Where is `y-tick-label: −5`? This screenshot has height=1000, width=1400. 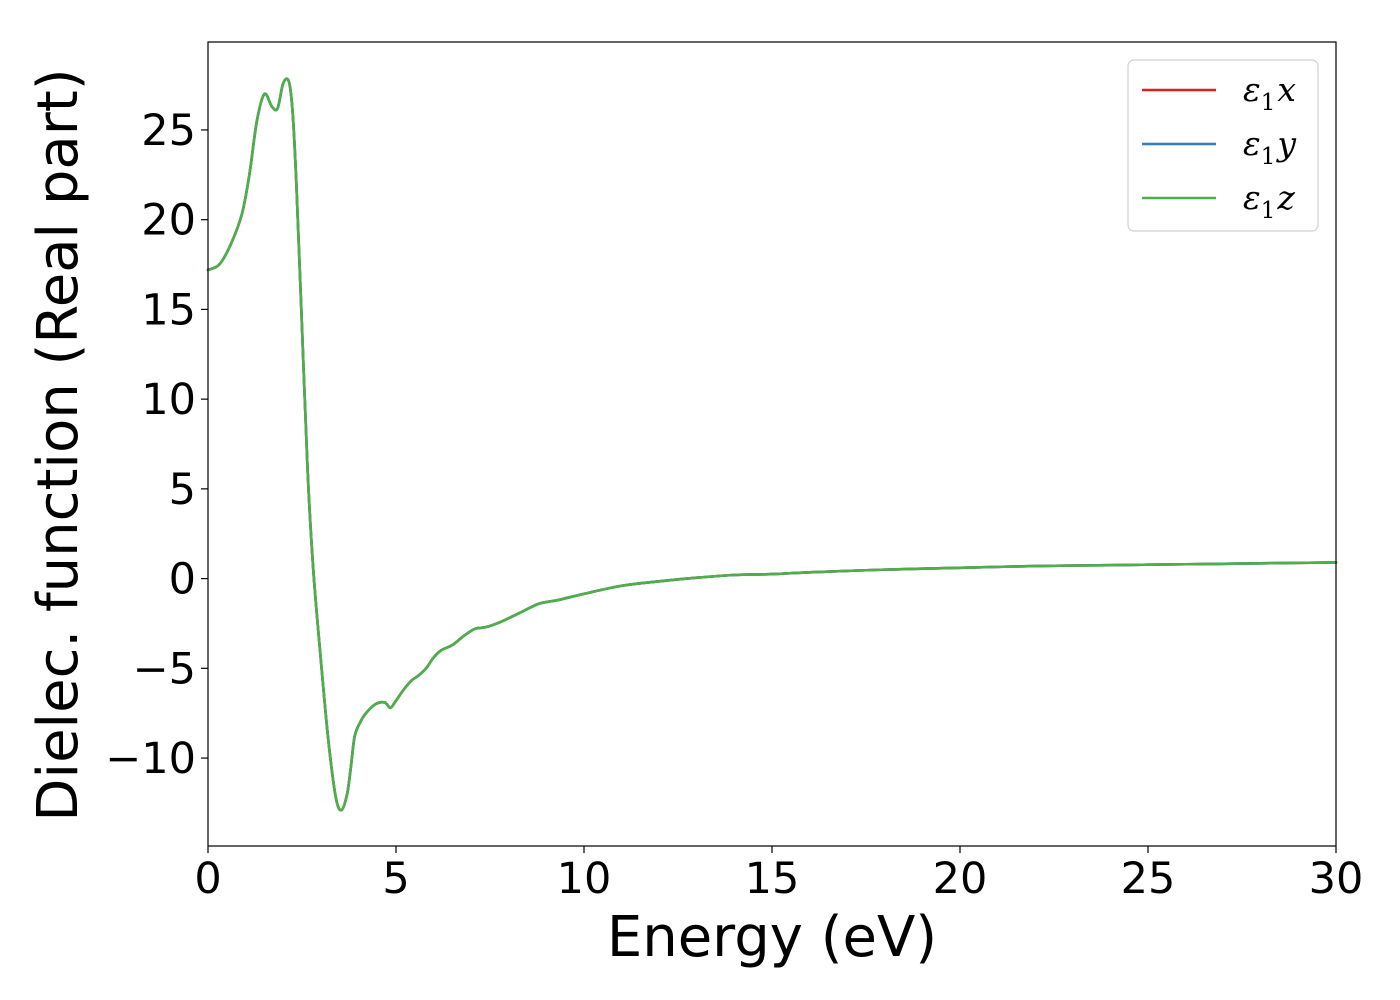
y-tick-label: −5 is located at coordinates (164, 669).